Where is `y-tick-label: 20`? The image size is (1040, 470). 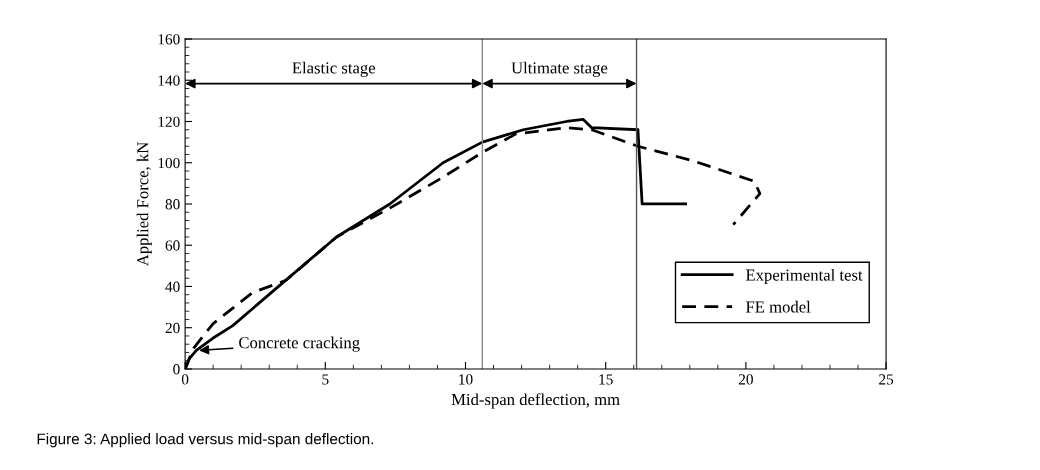 y-tick-label: 20 is located at coordinates (172, 328).